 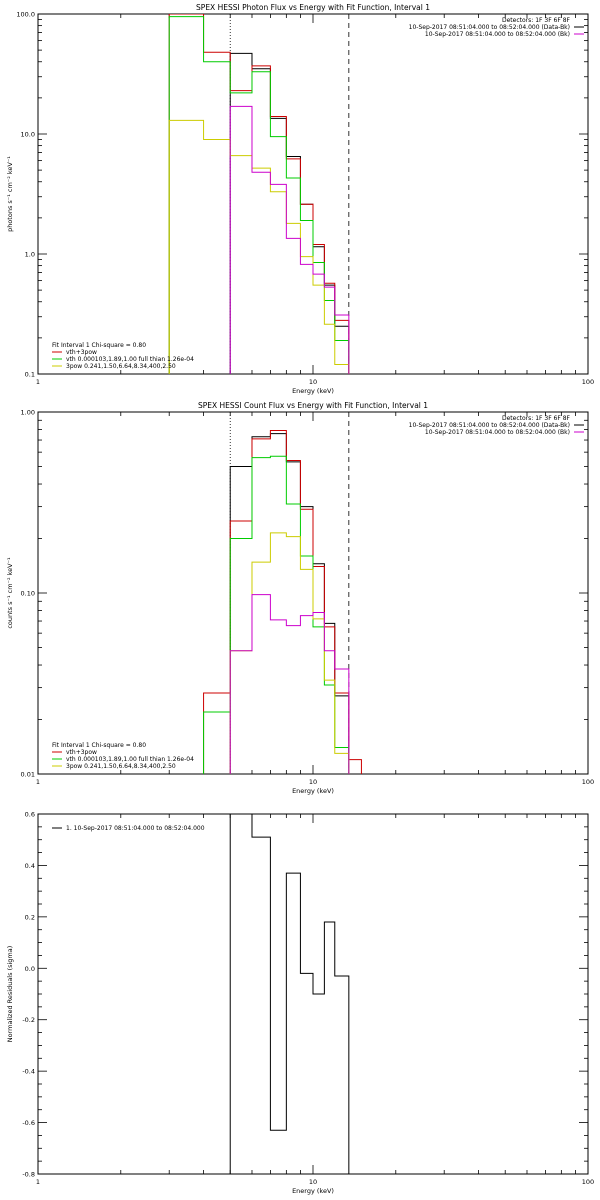 What do you see at coordinates (28, 135) in the screenshot?
I see `y-tick-label: 10.0` at bounding box center [28, 135].